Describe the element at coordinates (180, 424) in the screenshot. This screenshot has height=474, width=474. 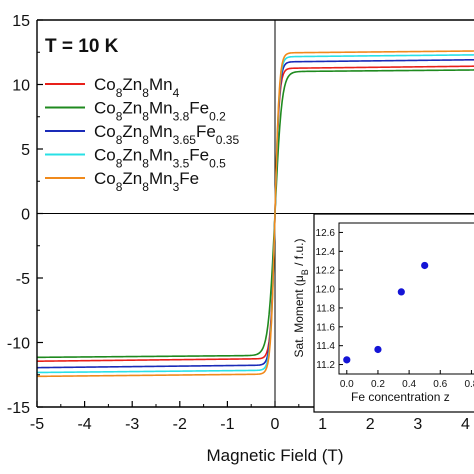
I see `x-tick-label: -2` at that location.